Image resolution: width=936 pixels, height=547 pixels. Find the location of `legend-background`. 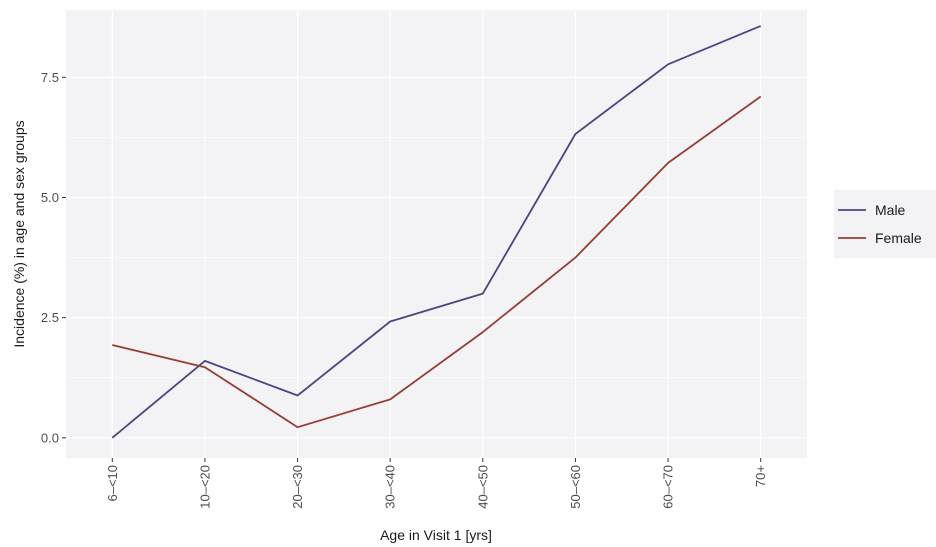

legend-background is located at coordinates (885, 224).